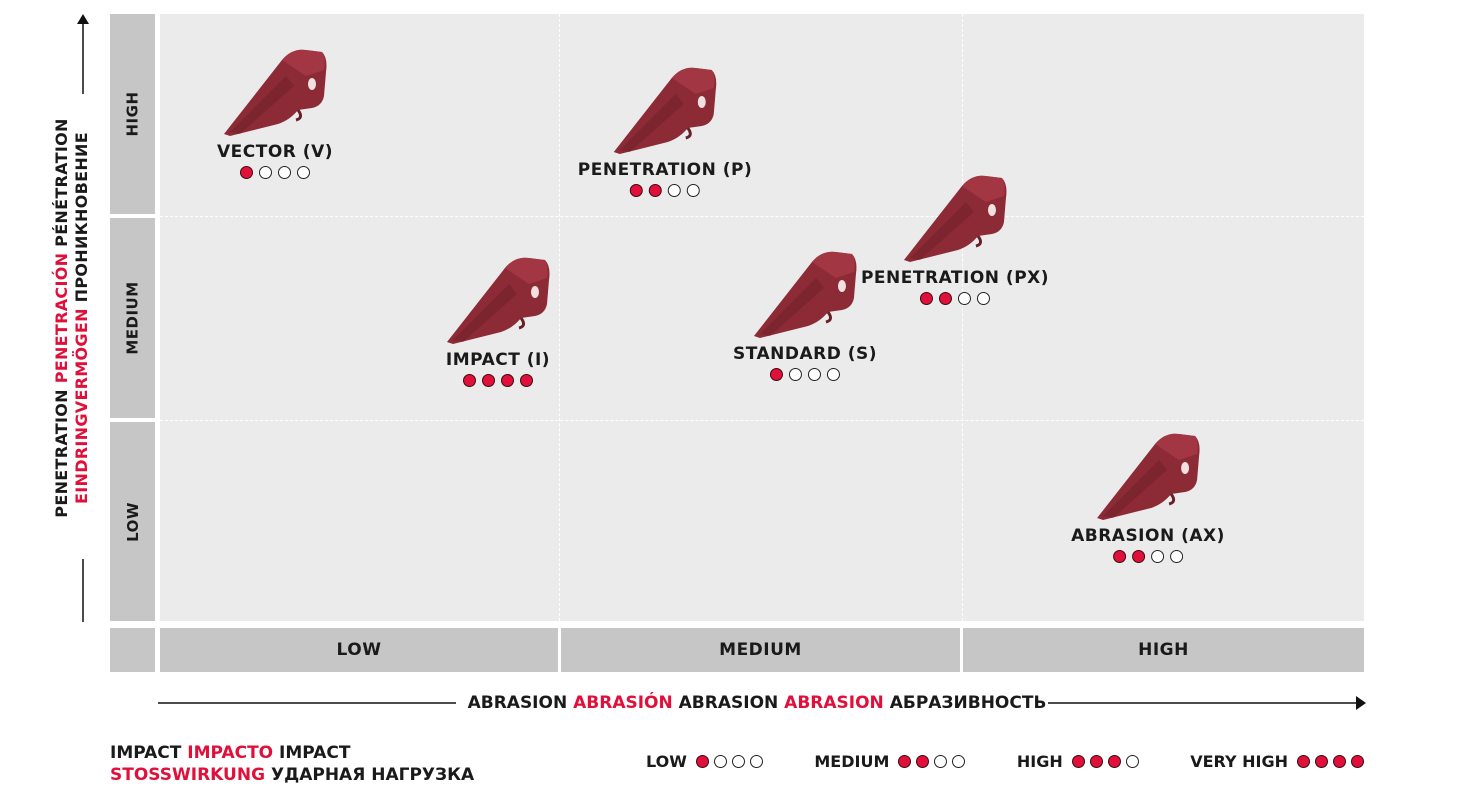 The height and width of the screenshot is (806, 1460). Describe the element at coordinates (498, 360) in the screenshot. I see `tooth-label: IMPACT (I)` at that location.